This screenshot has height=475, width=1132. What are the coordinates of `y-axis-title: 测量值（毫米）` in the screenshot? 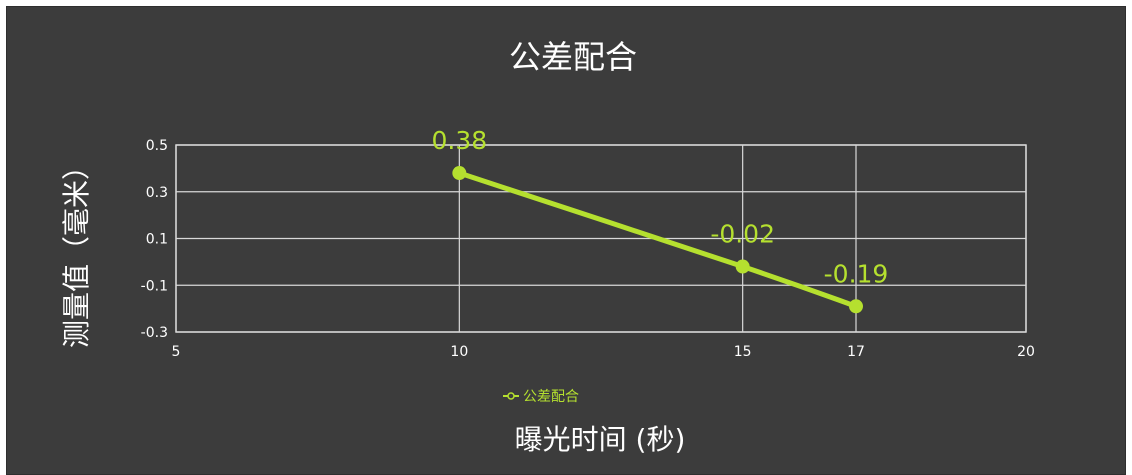 It's located at (76, 250).